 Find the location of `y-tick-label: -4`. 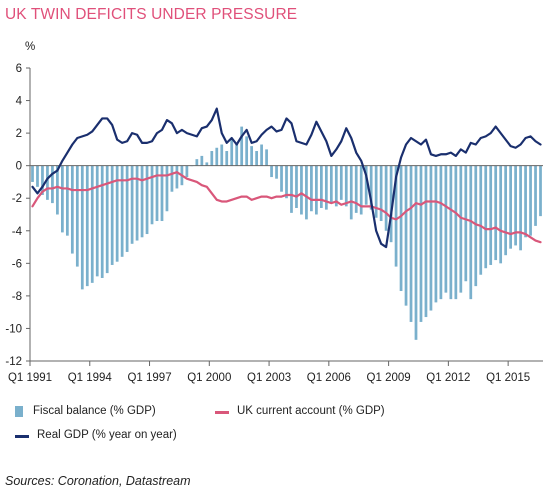

y-tick-label: -4 is located at coordinates (17, 232).